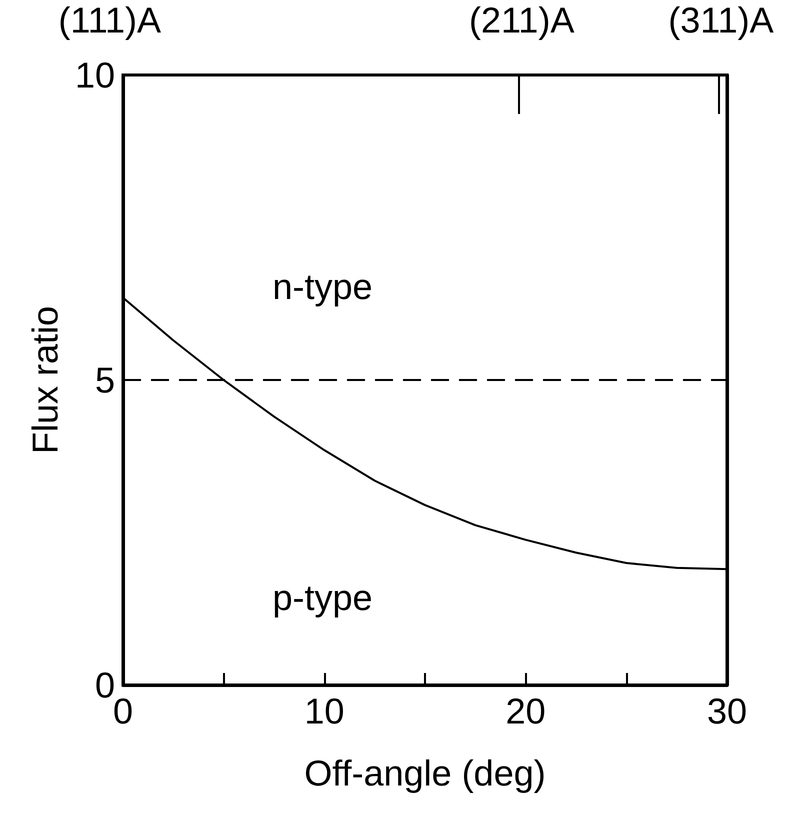  Describe the element at coordinates (110, 20) in the screenshot. I see `text: (111)A` at that location.